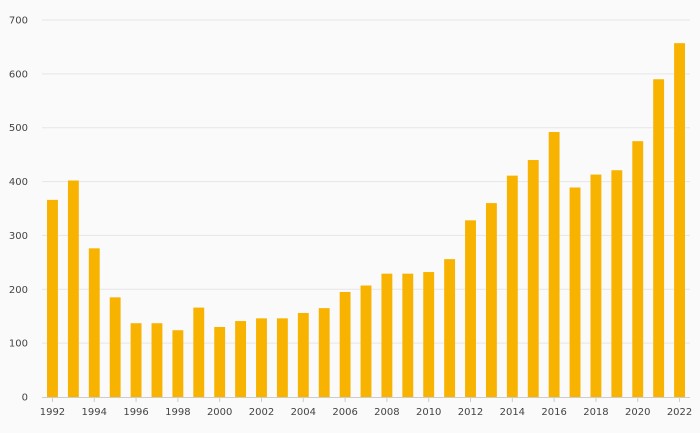 This screenshot has height=433, width=700. Describe the element at coordinates (595, 412) in the screenshot. I see `x-tick-label: 2018` at that location.